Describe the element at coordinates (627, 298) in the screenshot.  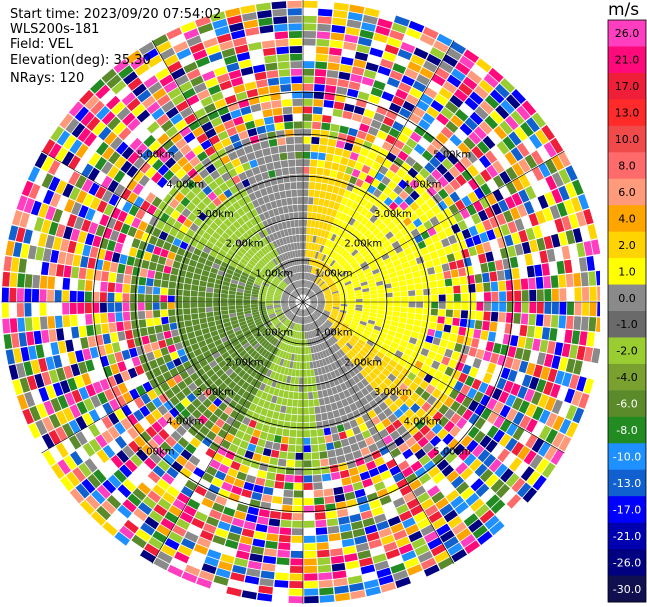
I see `colorbar-tick-label: 0.0` at that location.